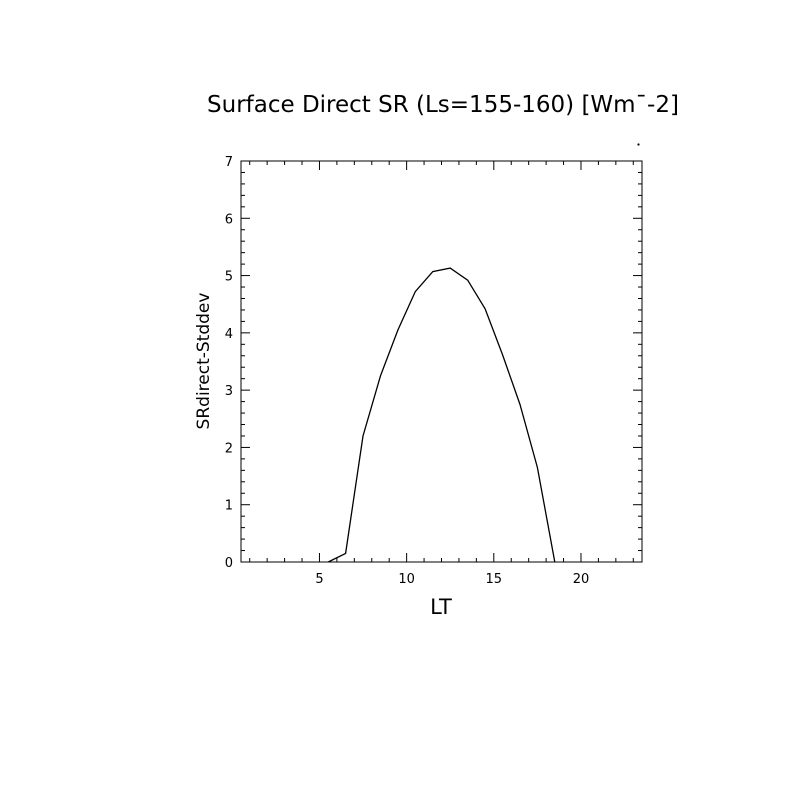 The height and width of the screenshot is (804, 804). What do you see at coordinates (229, 391) in the screenshot?
I see `y-tick-label: 3` at bounding box center [229, 391].